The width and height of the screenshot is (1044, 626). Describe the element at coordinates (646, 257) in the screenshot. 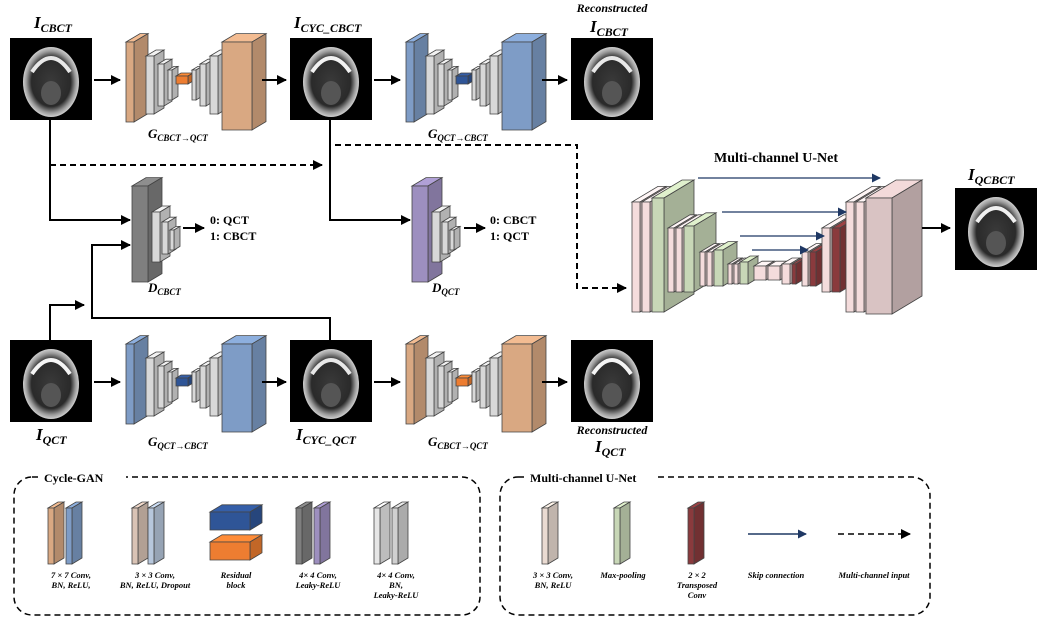

I see `unet-enc1-b-front` at that location.